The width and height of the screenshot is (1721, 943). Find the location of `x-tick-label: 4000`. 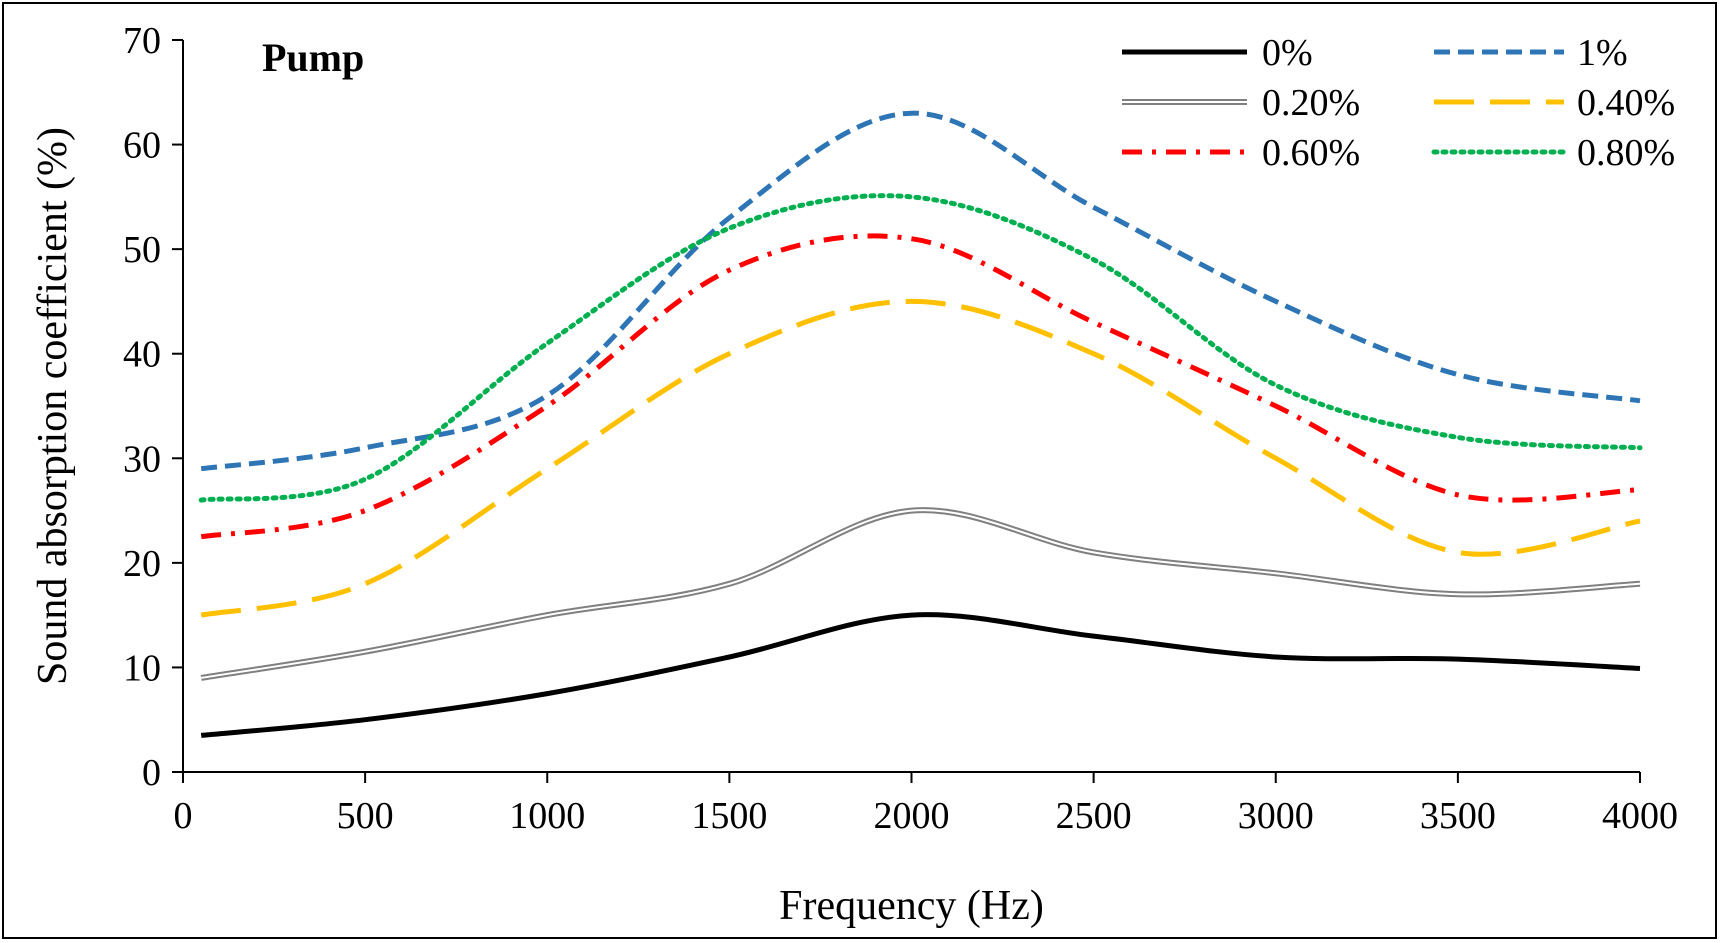

x-tick-label: 4000 is located at coordinates (1640, 816).